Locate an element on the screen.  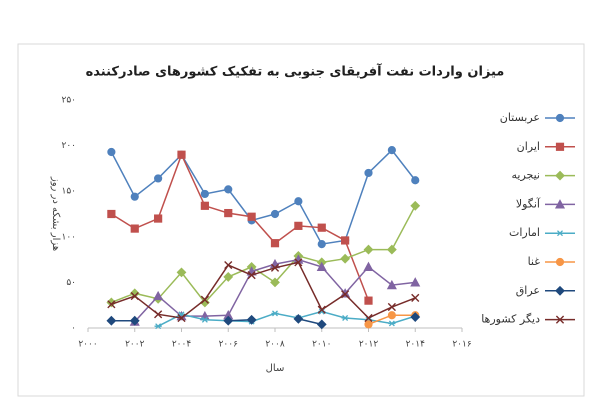
x-tick-label: ۲۰۰۸ is located at coordinates (275, 345).